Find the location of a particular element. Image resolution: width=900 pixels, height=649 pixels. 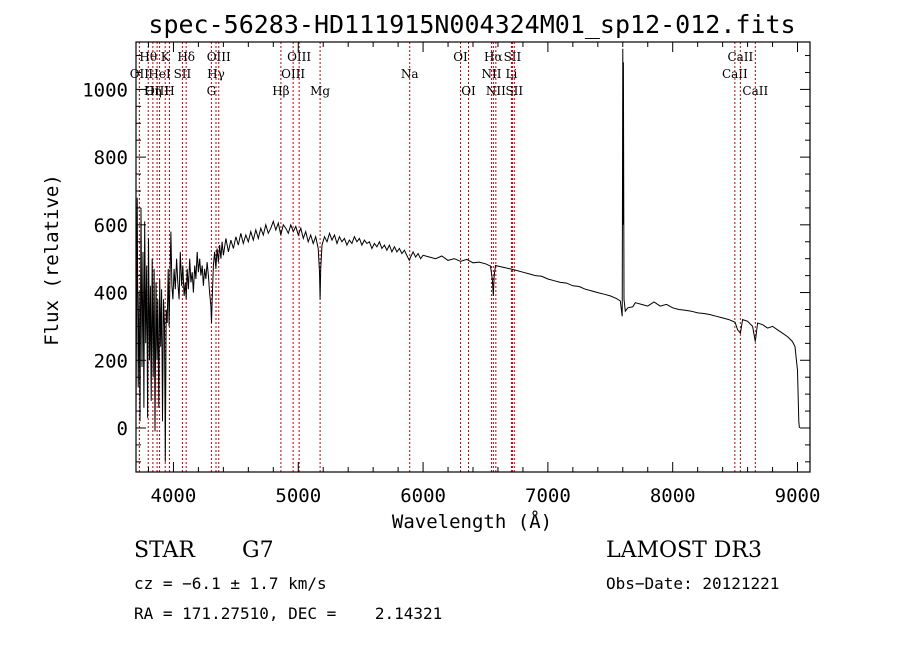

x-tick-label: 4000 is located at coordinates (174, 496).